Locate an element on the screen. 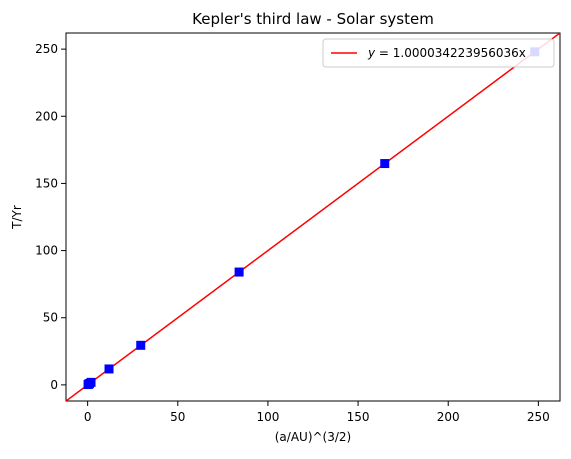 This screenshot has height=459, width=571. legend-label: y = 1.000034223956036x is located at coordinates (446, 53).